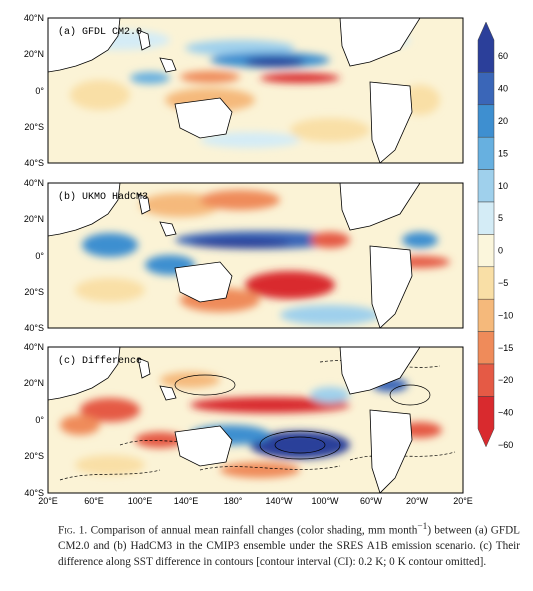 Image resolution: width=533 pixels, height=591 pixels. I want to click on lon-tick: 100°E, so click(140, 500).